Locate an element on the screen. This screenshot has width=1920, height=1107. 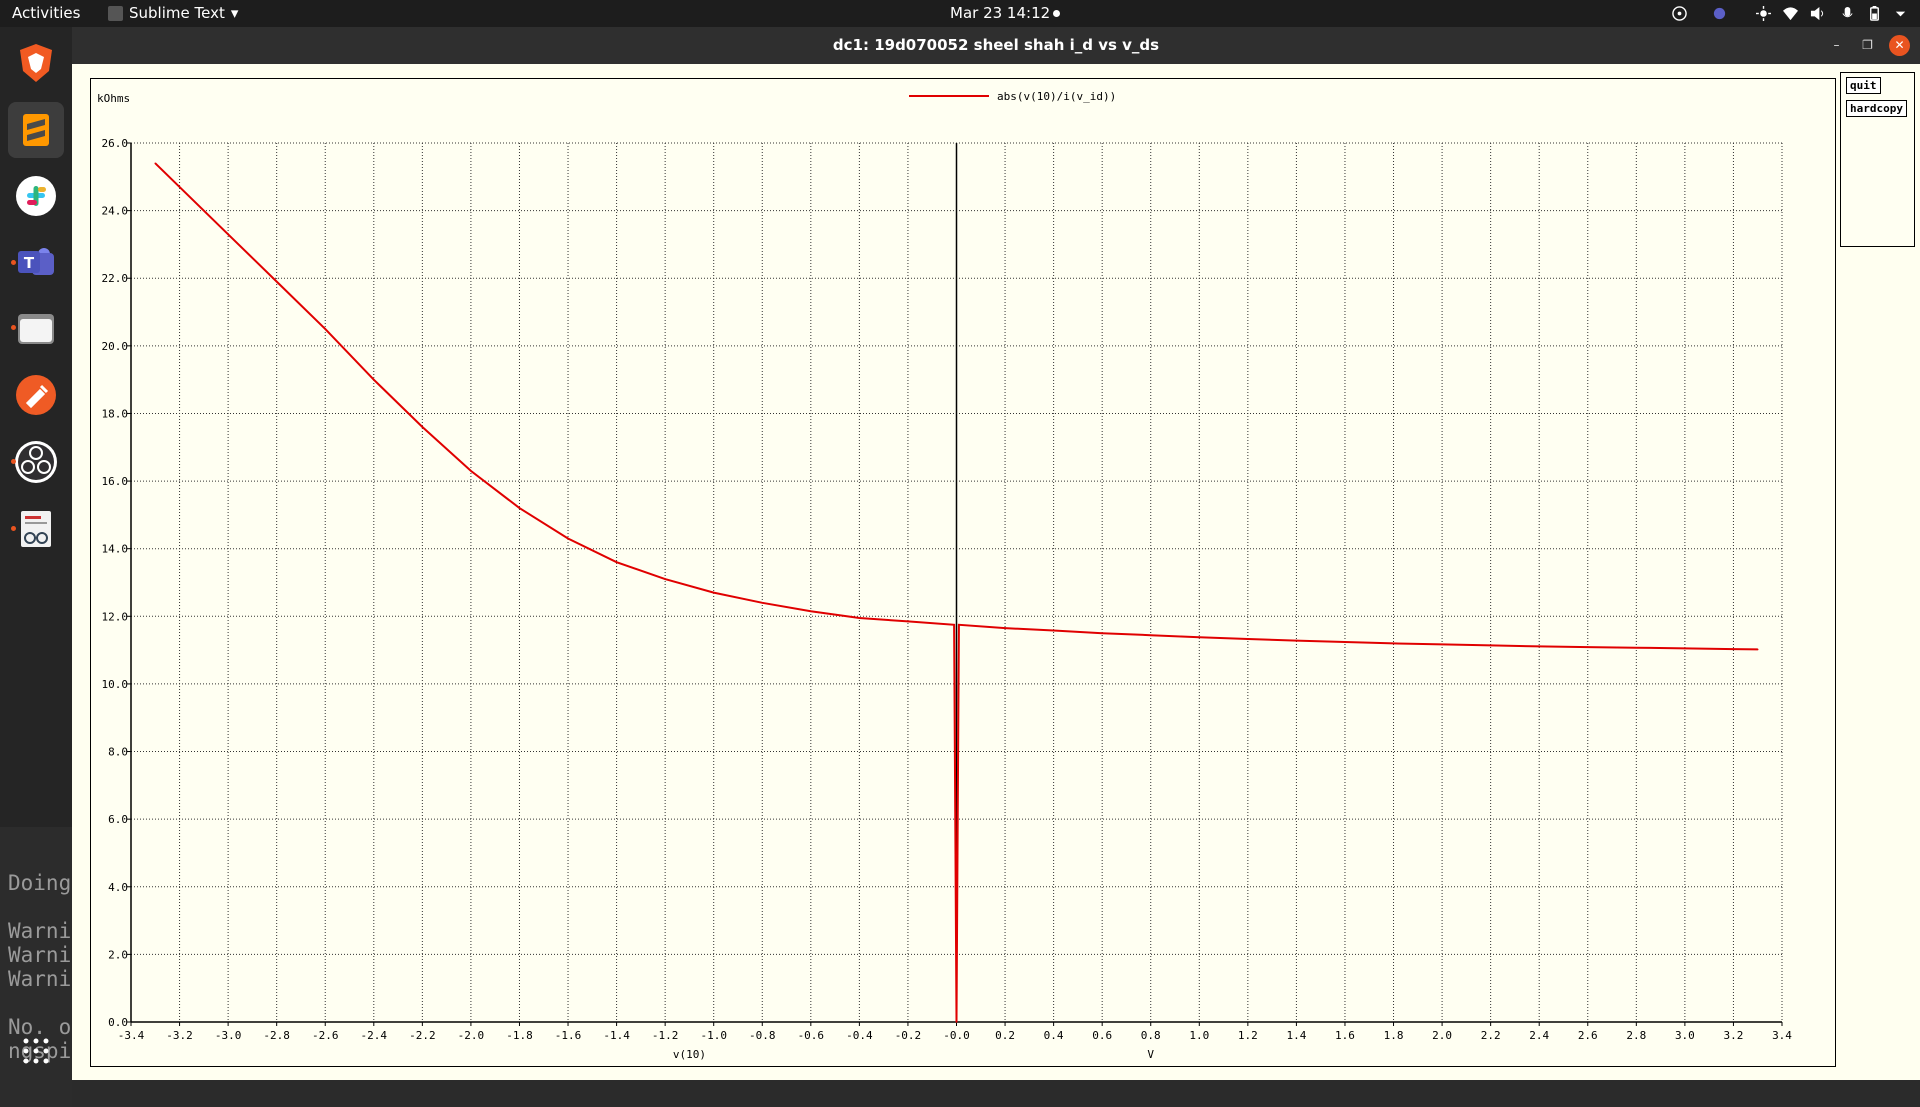
system-menu-chevron-icon is located at coordinates (1900, 13).